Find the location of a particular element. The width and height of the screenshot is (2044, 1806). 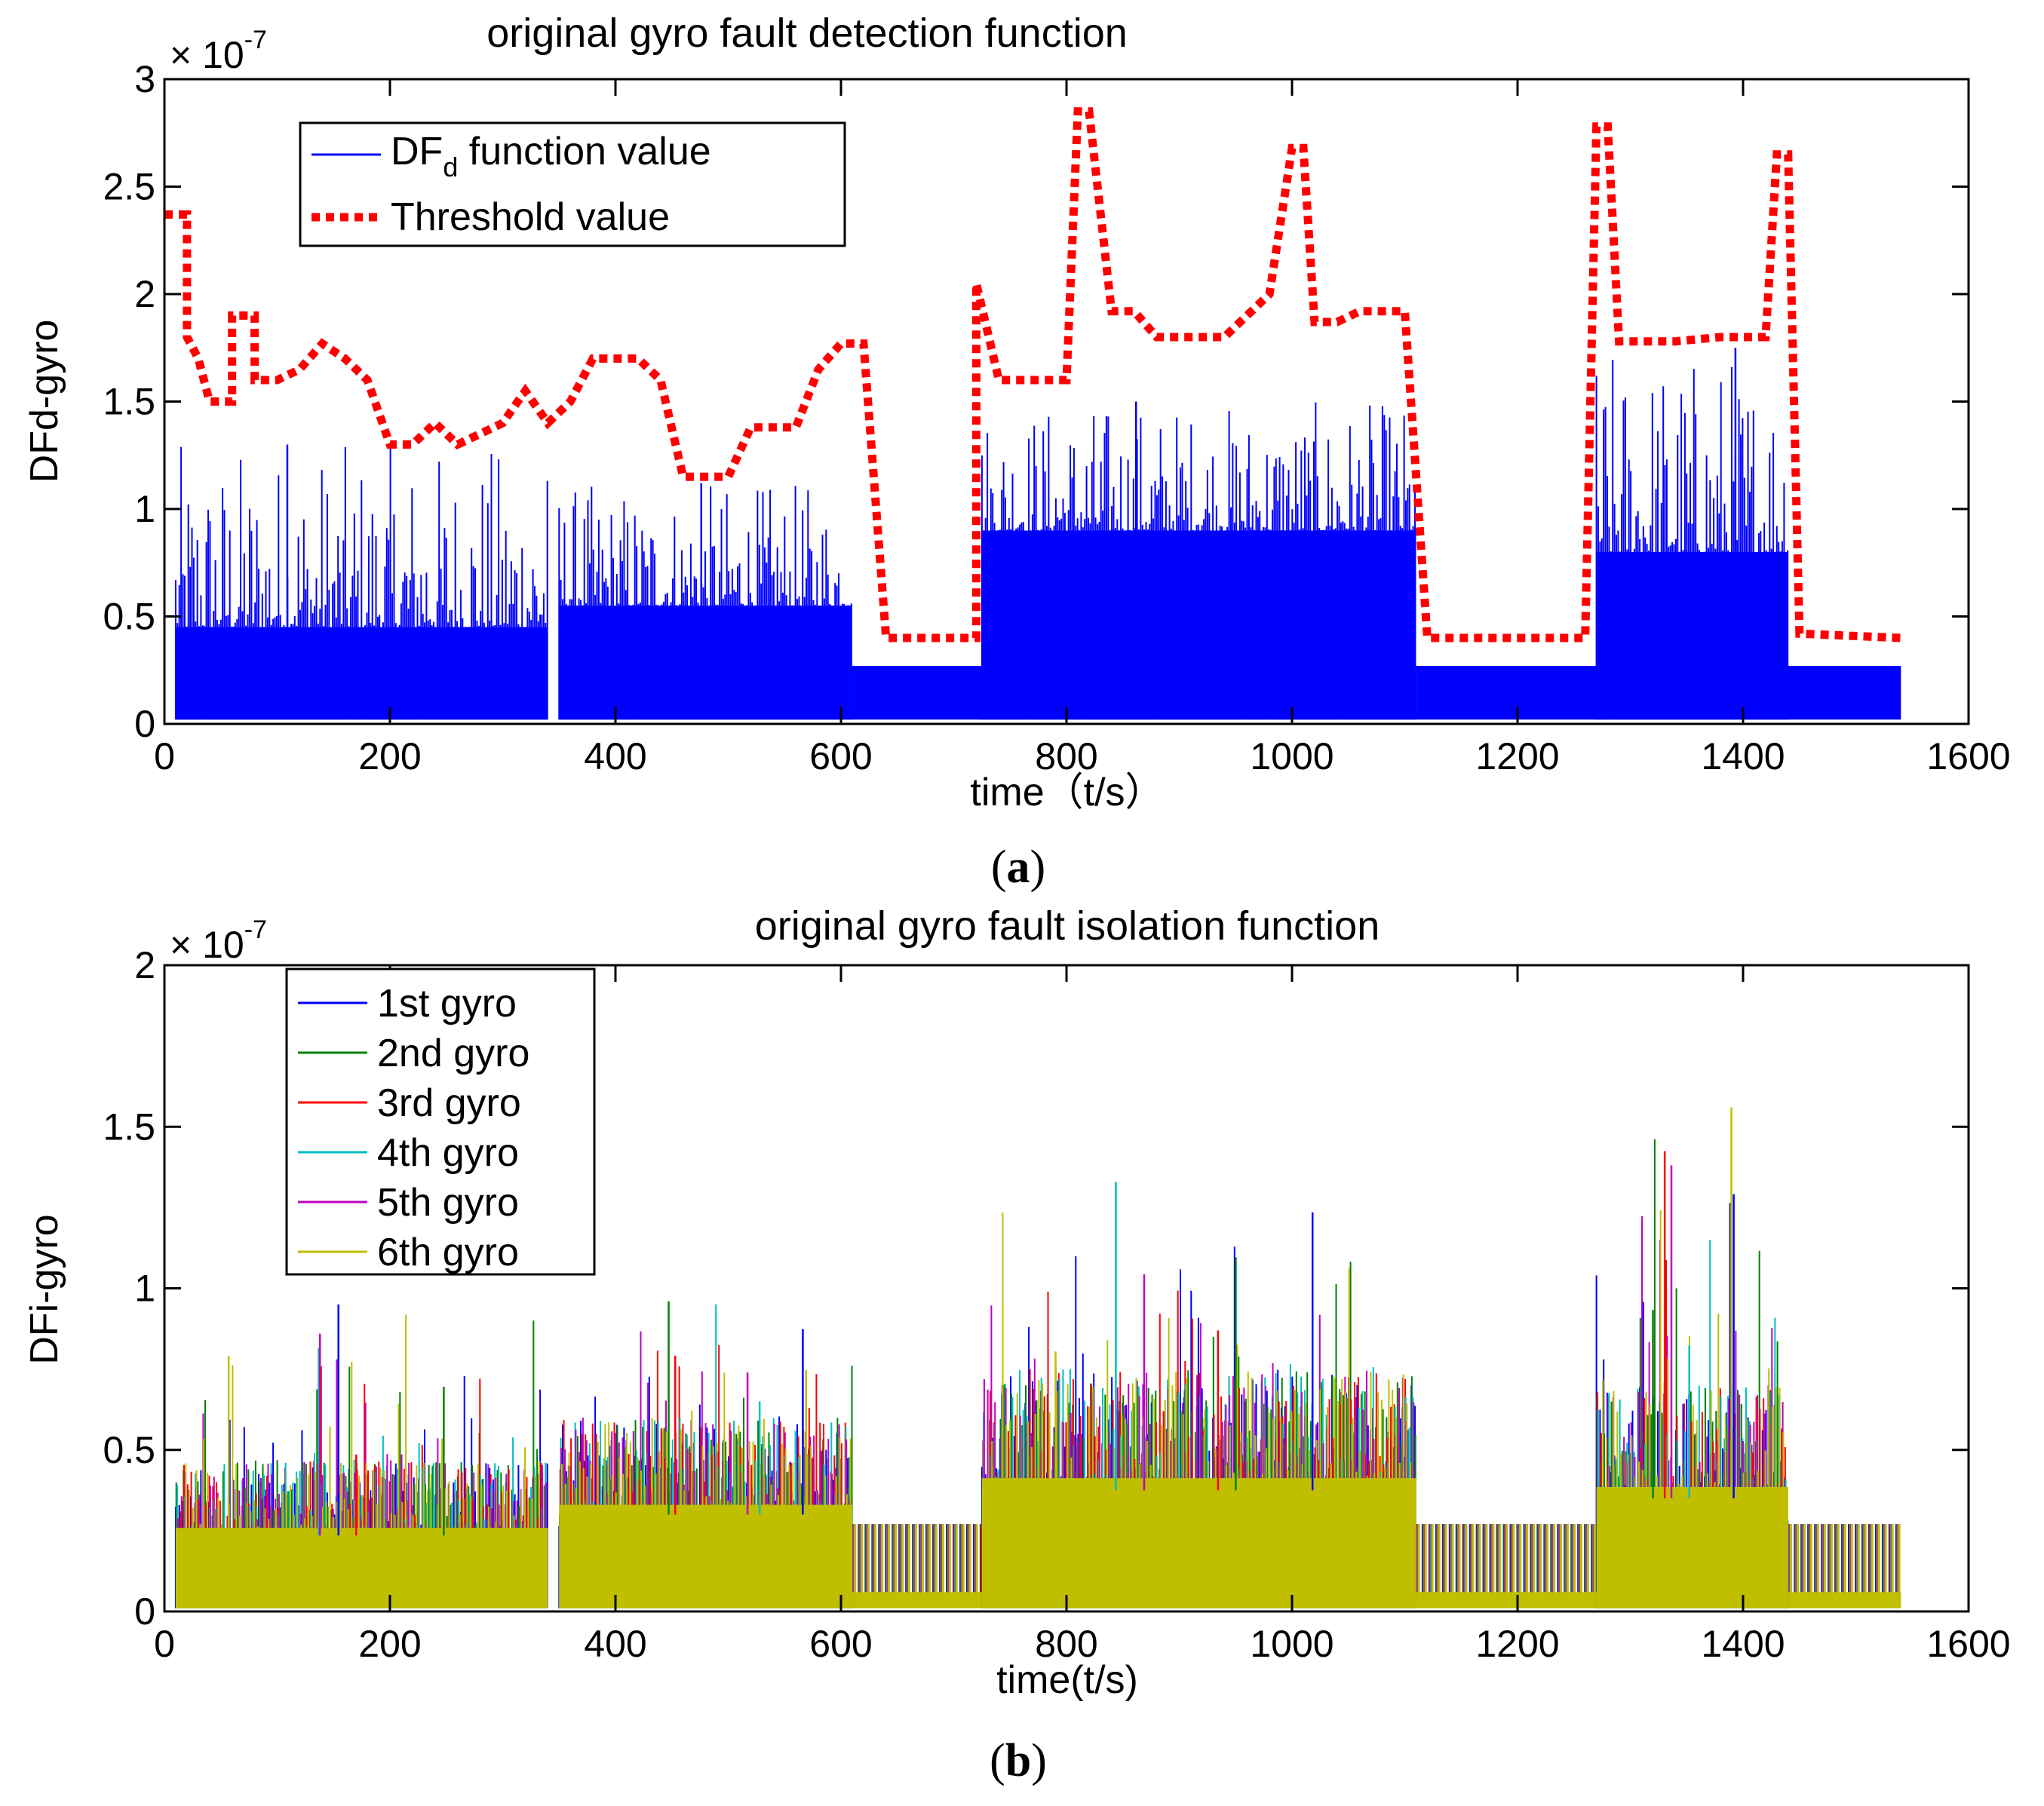

panel-b-exponent: × 10⁻⁷ is located at coordinates (218, 940).